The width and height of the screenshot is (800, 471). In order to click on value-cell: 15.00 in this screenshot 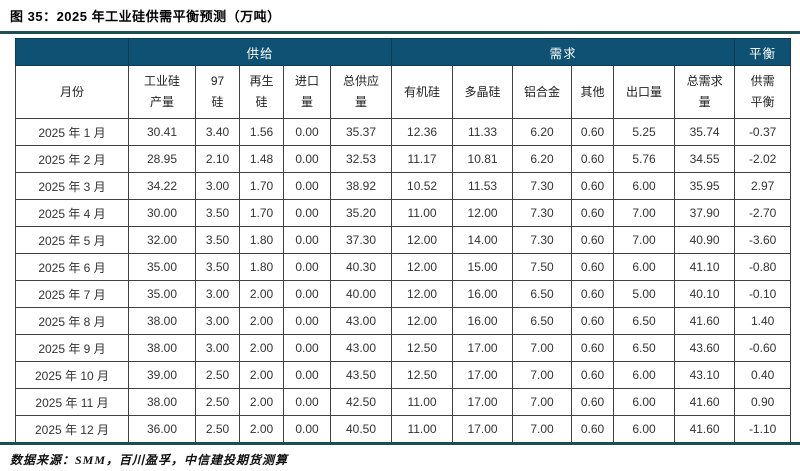, I will do `click(483, 267)`.